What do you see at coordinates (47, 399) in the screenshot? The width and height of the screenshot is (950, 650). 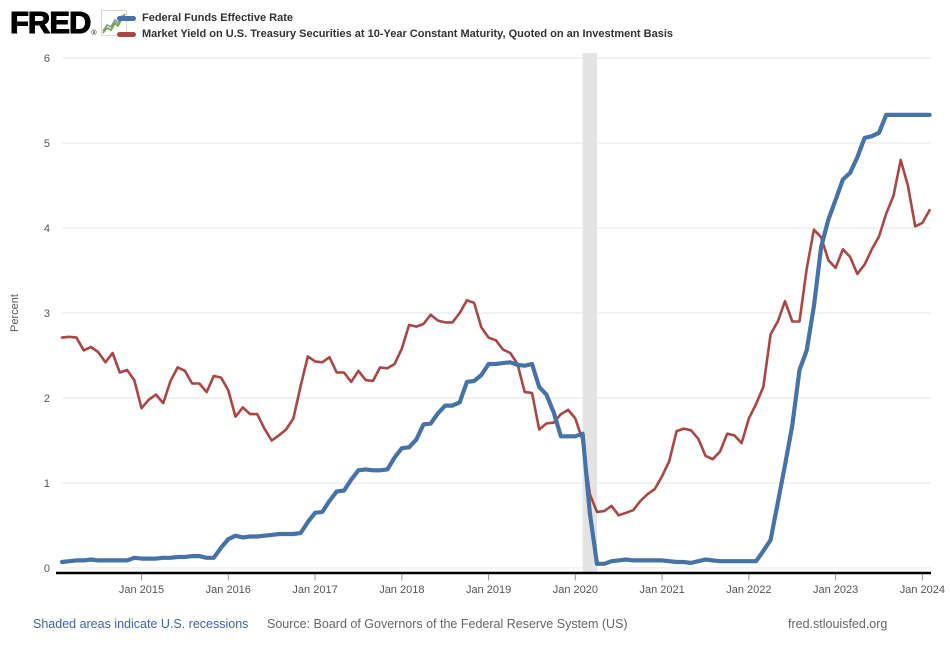 I see `y-tick-label: 2` at bounding box center [47, 399].